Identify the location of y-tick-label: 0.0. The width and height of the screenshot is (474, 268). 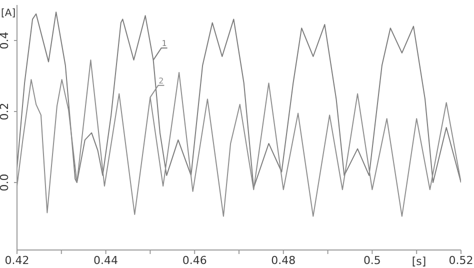
(5, 183).